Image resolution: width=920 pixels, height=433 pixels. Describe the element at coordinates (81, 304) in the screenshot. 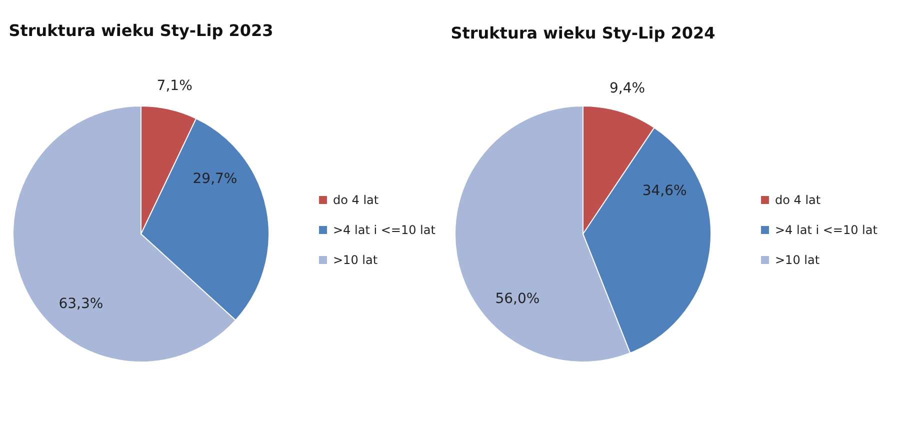

I see `data-label: 63,3%` at that location.